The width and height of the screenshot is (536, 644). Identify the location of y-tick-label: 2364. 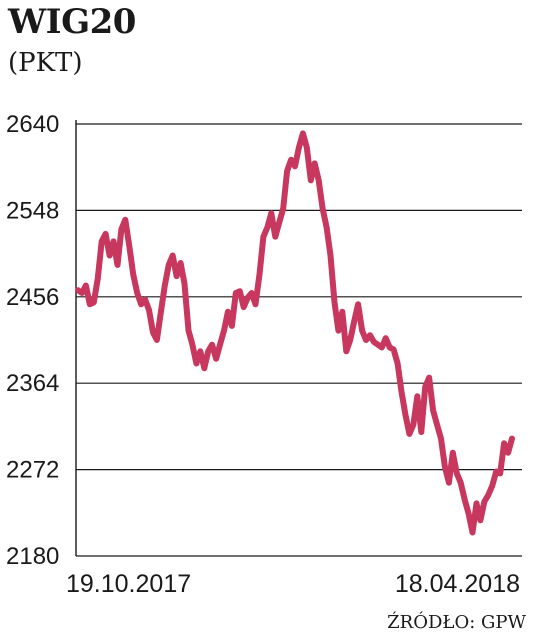
(32, 383).